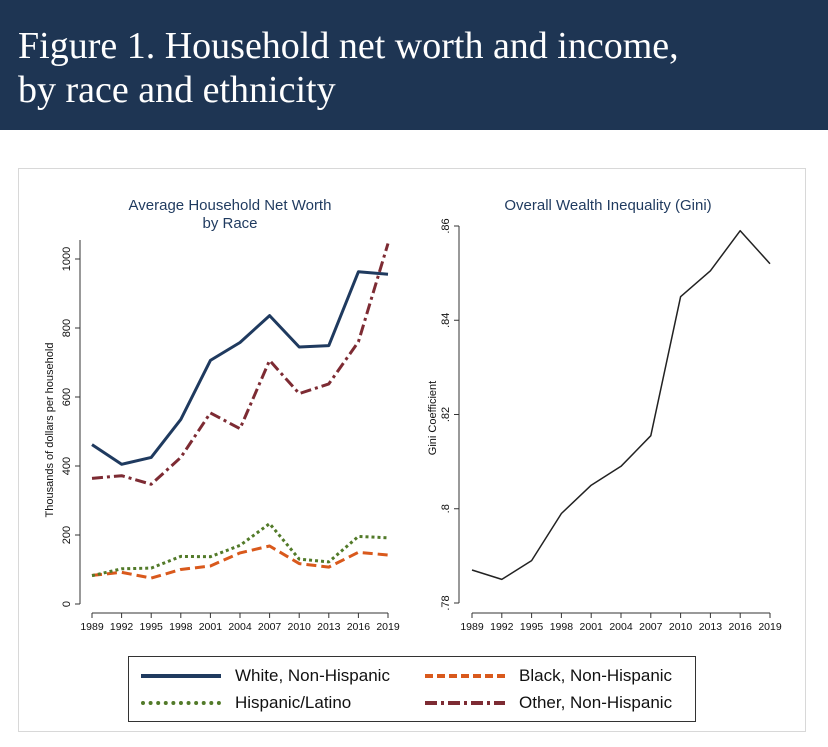 The width and height of the screenshot is (828, 747). Describe the element at coordinates (293, 702) in the screenshot. I see `legend-label-hispanic: Hispanic/Latino` at that location.